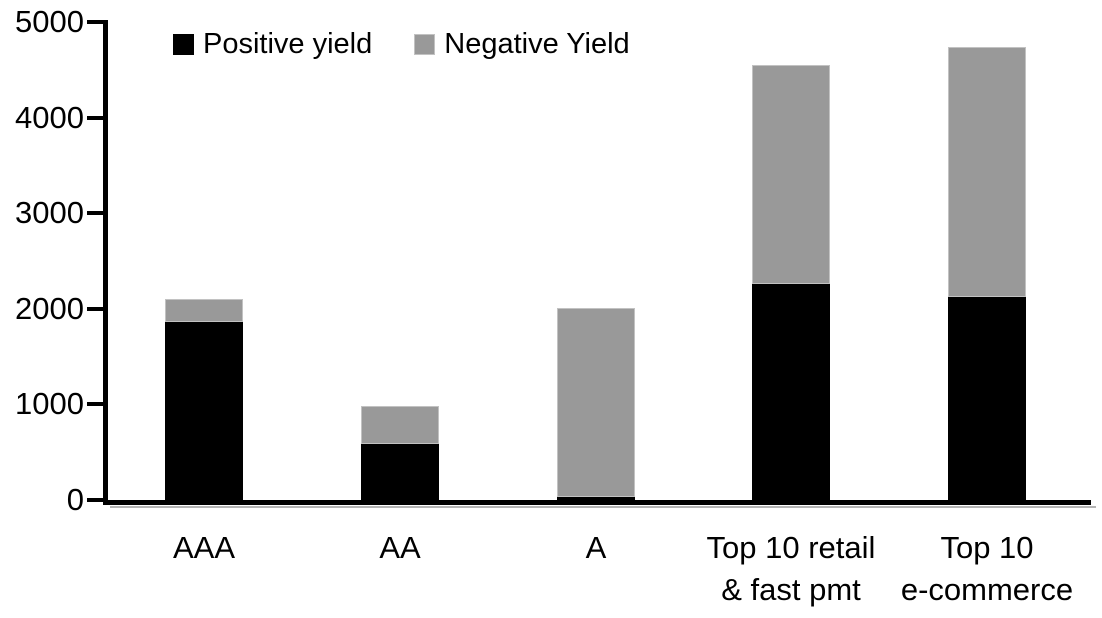  What do you see at coordinates (596, 402) in the screenshot?
I see `bar-segment-negative-a` at bounding box center [596, 402].